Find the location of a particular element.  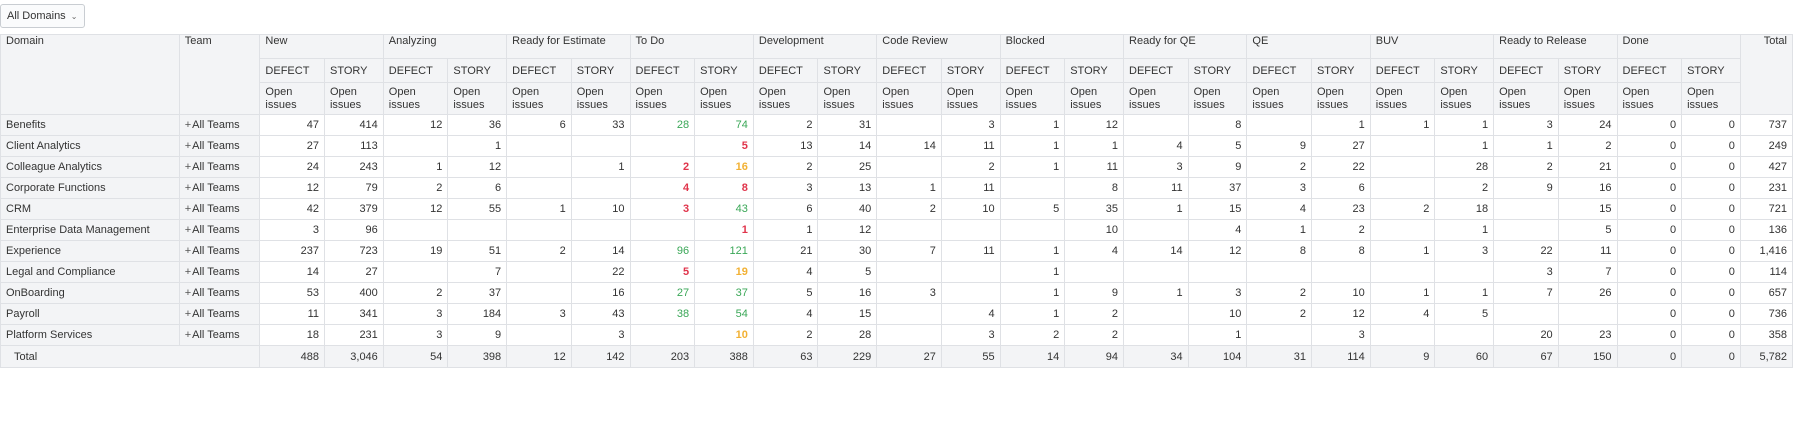

value-cell: 28 is located at coordinates (662, 125).